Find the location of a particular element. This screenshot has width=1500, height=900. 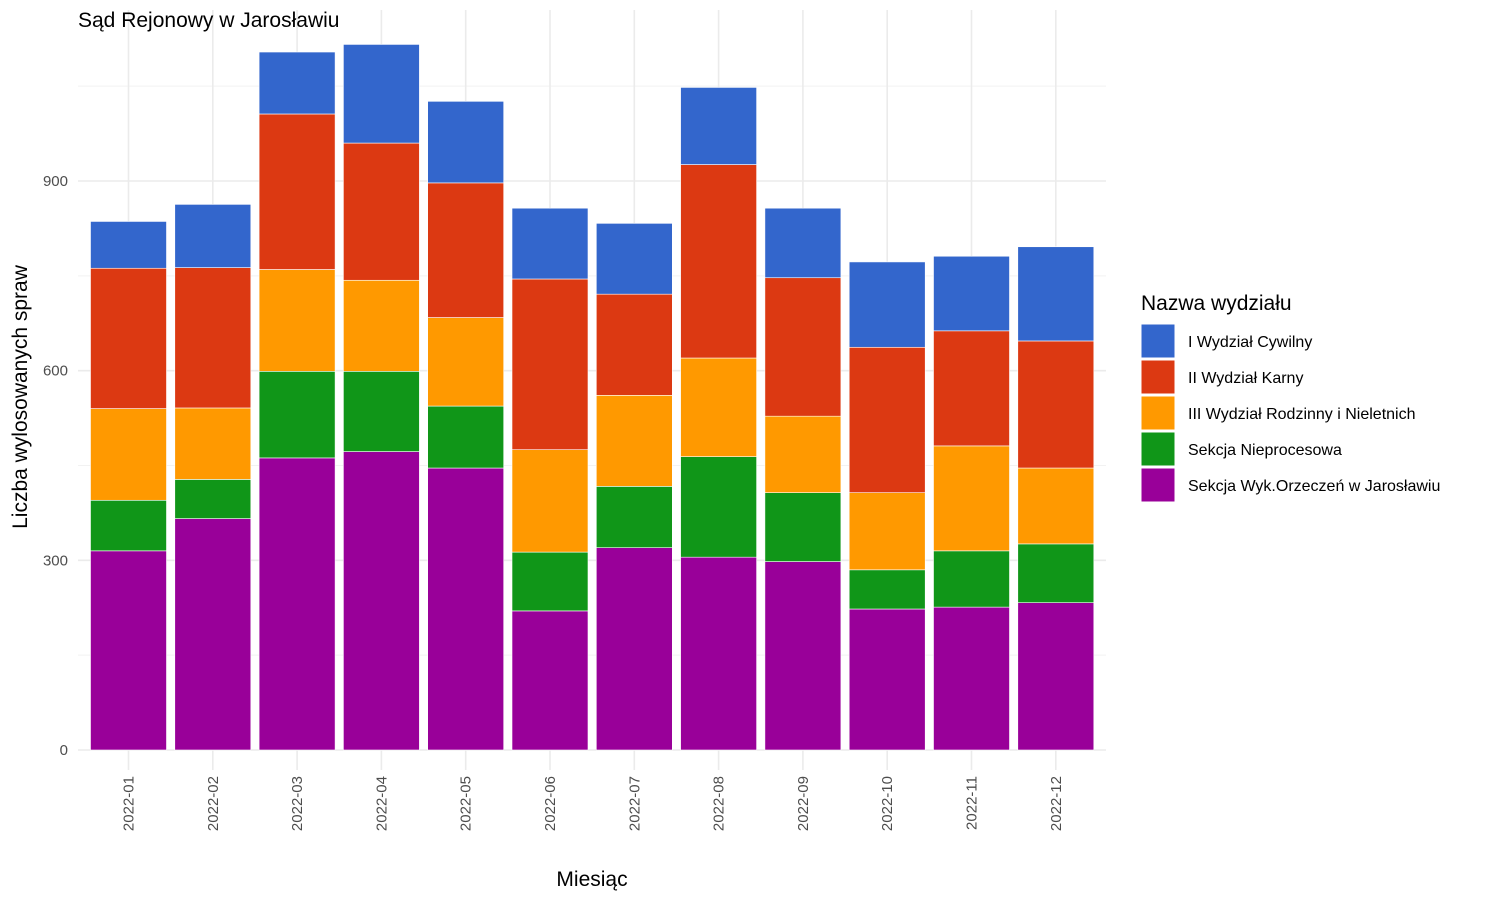

x-tick-label: 2022-10 is located at coordinates (887, 803).